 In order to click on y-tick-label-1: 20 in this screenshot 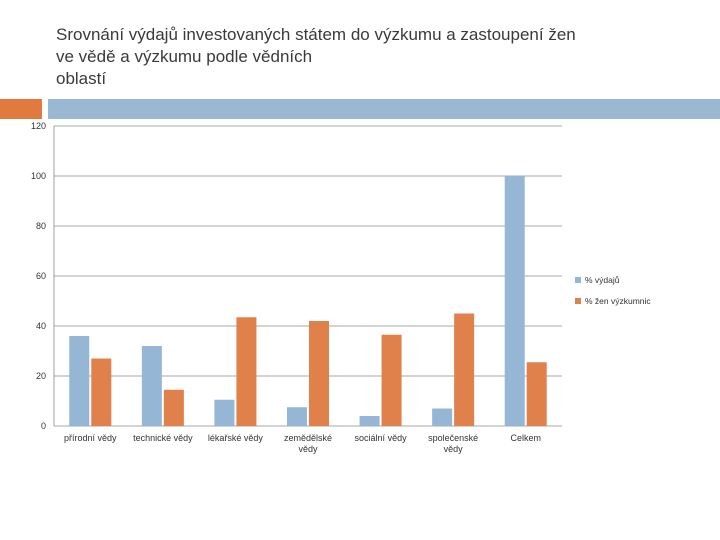, I will do `click(41, 376)`.